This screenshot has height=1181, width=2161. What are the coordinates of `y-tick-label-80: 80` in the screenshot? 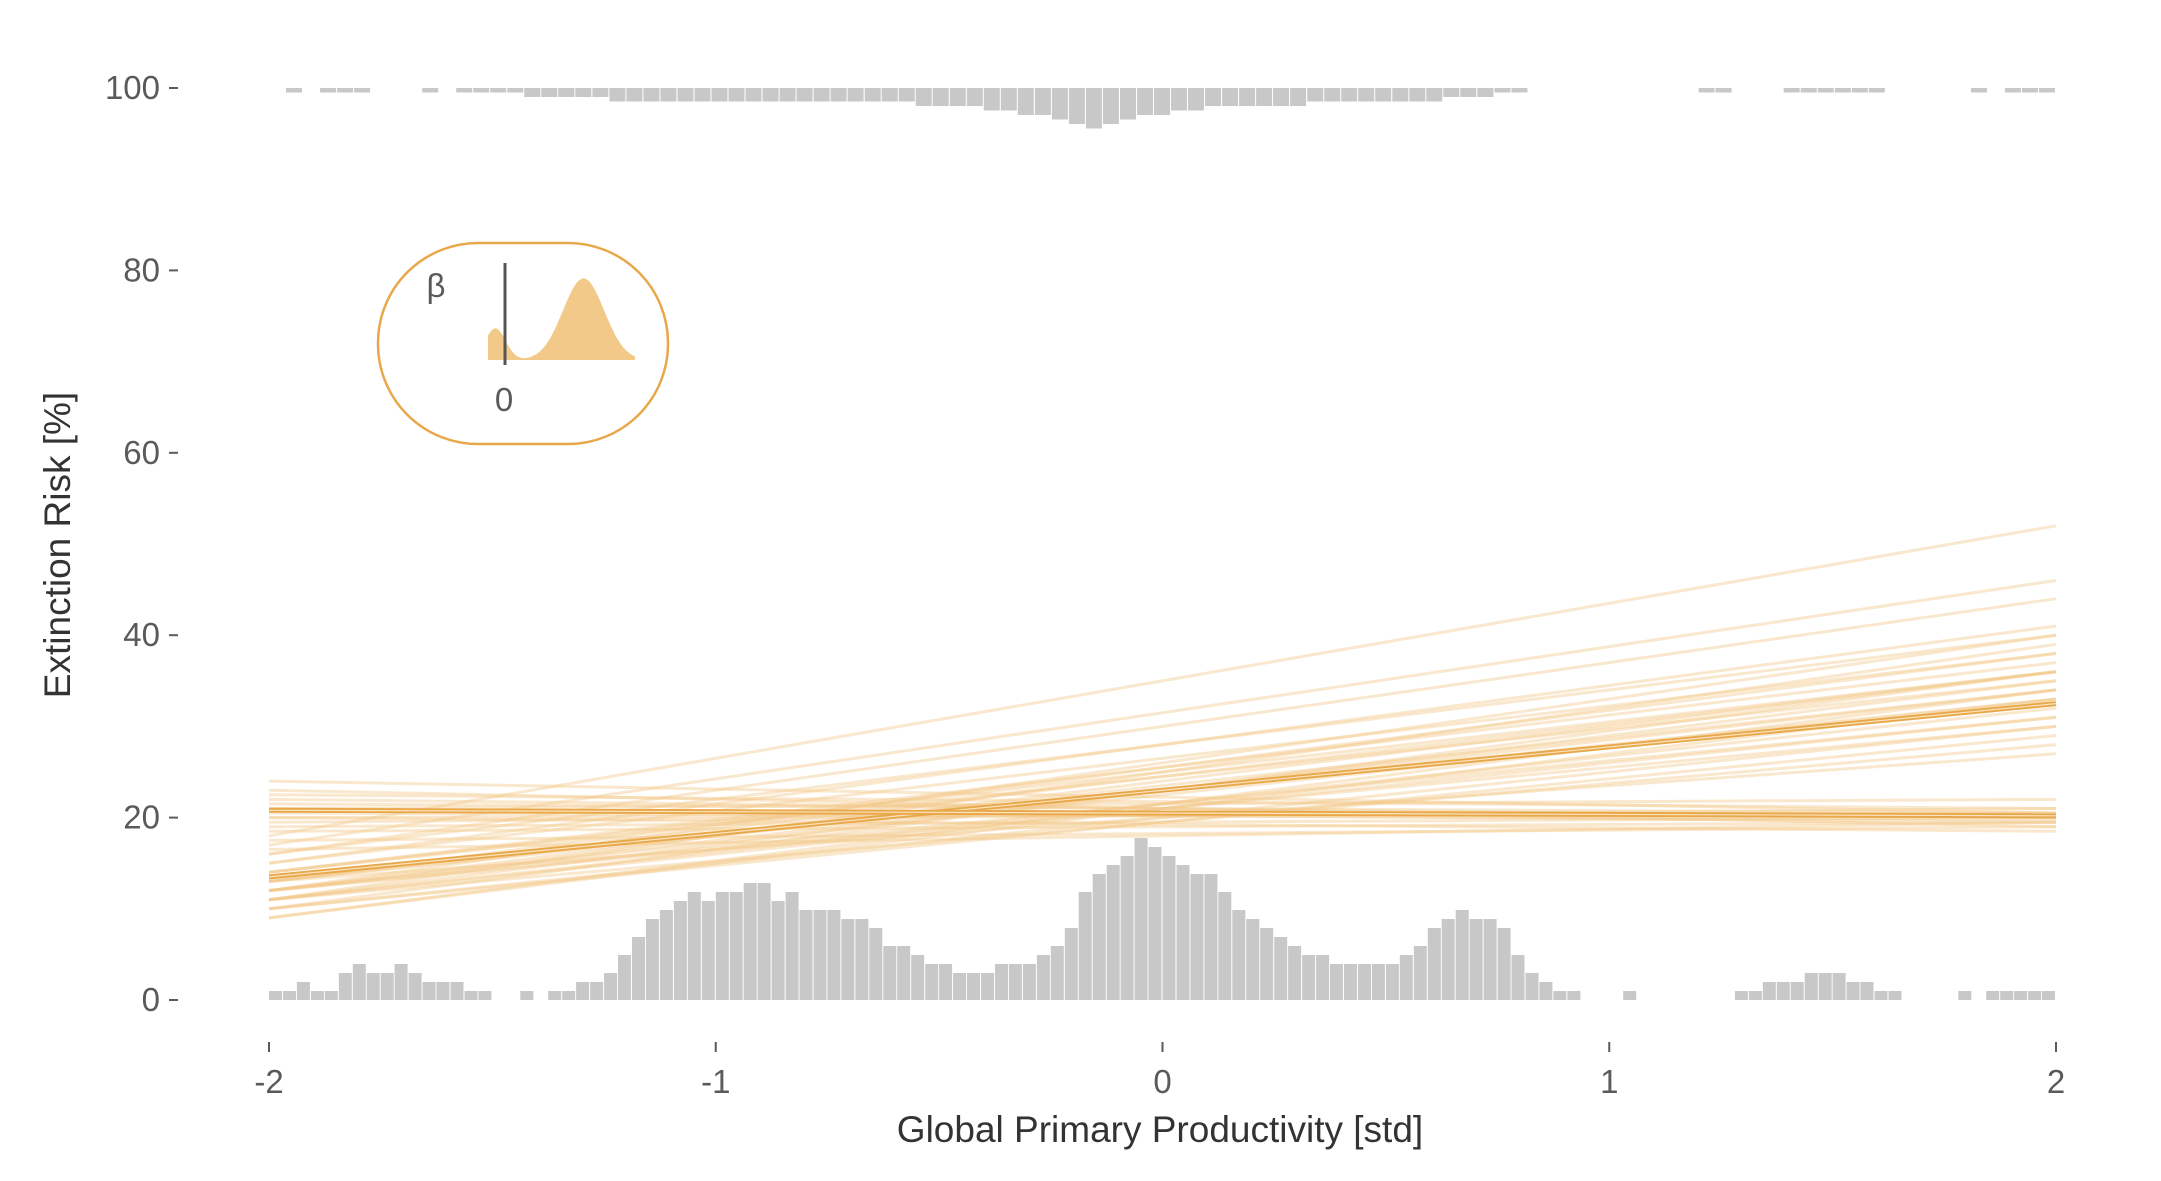 It's located at (141, 269).